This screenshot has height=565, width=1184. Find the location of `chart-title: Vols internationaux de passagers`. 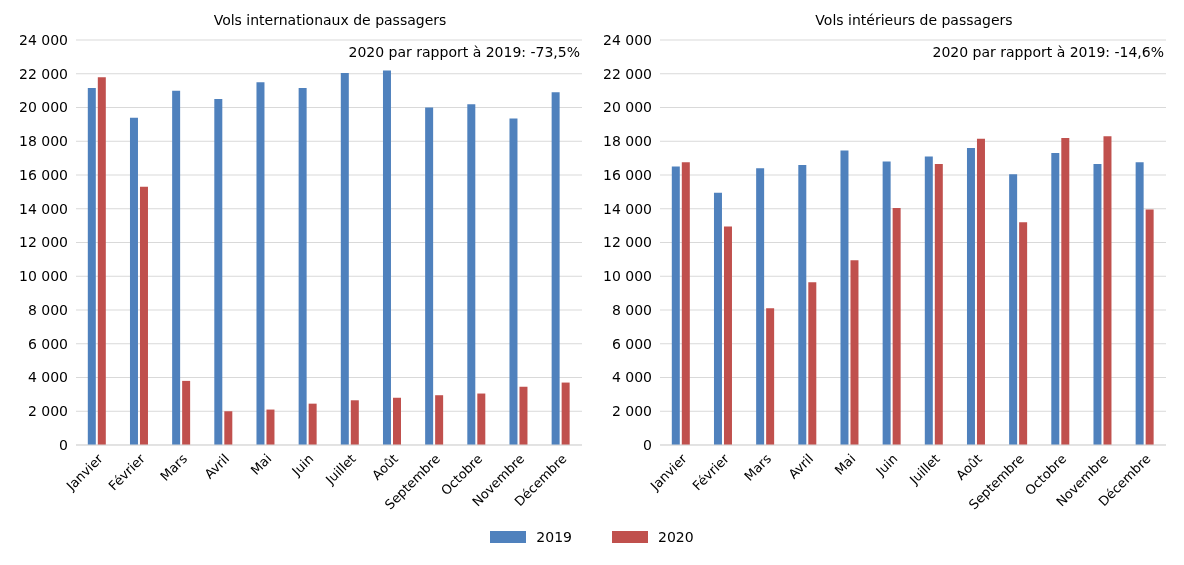

chart-title: Vols internationaux de passagers is located at coordinates (330, 20).